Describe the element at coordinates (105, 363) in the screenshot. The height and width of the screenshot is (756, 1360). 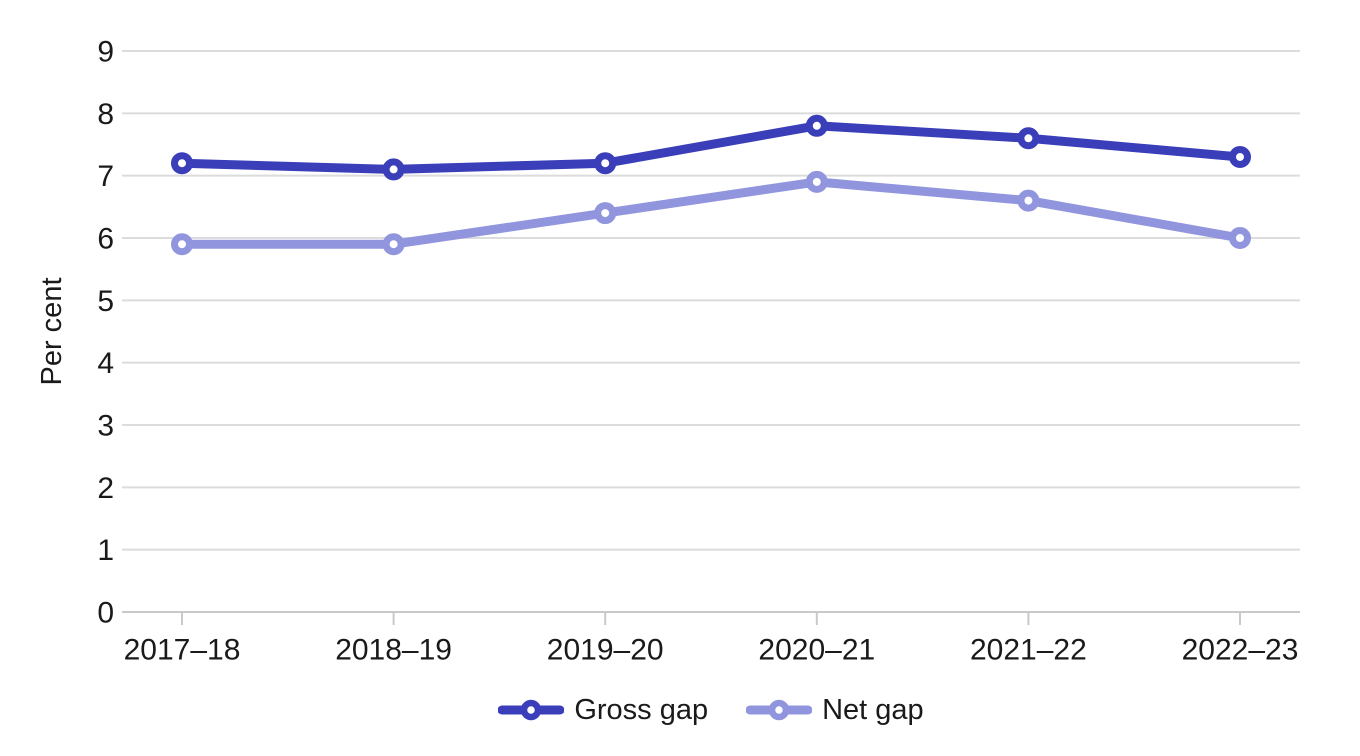
I see `y-axis-tick-label: 4` at that location.